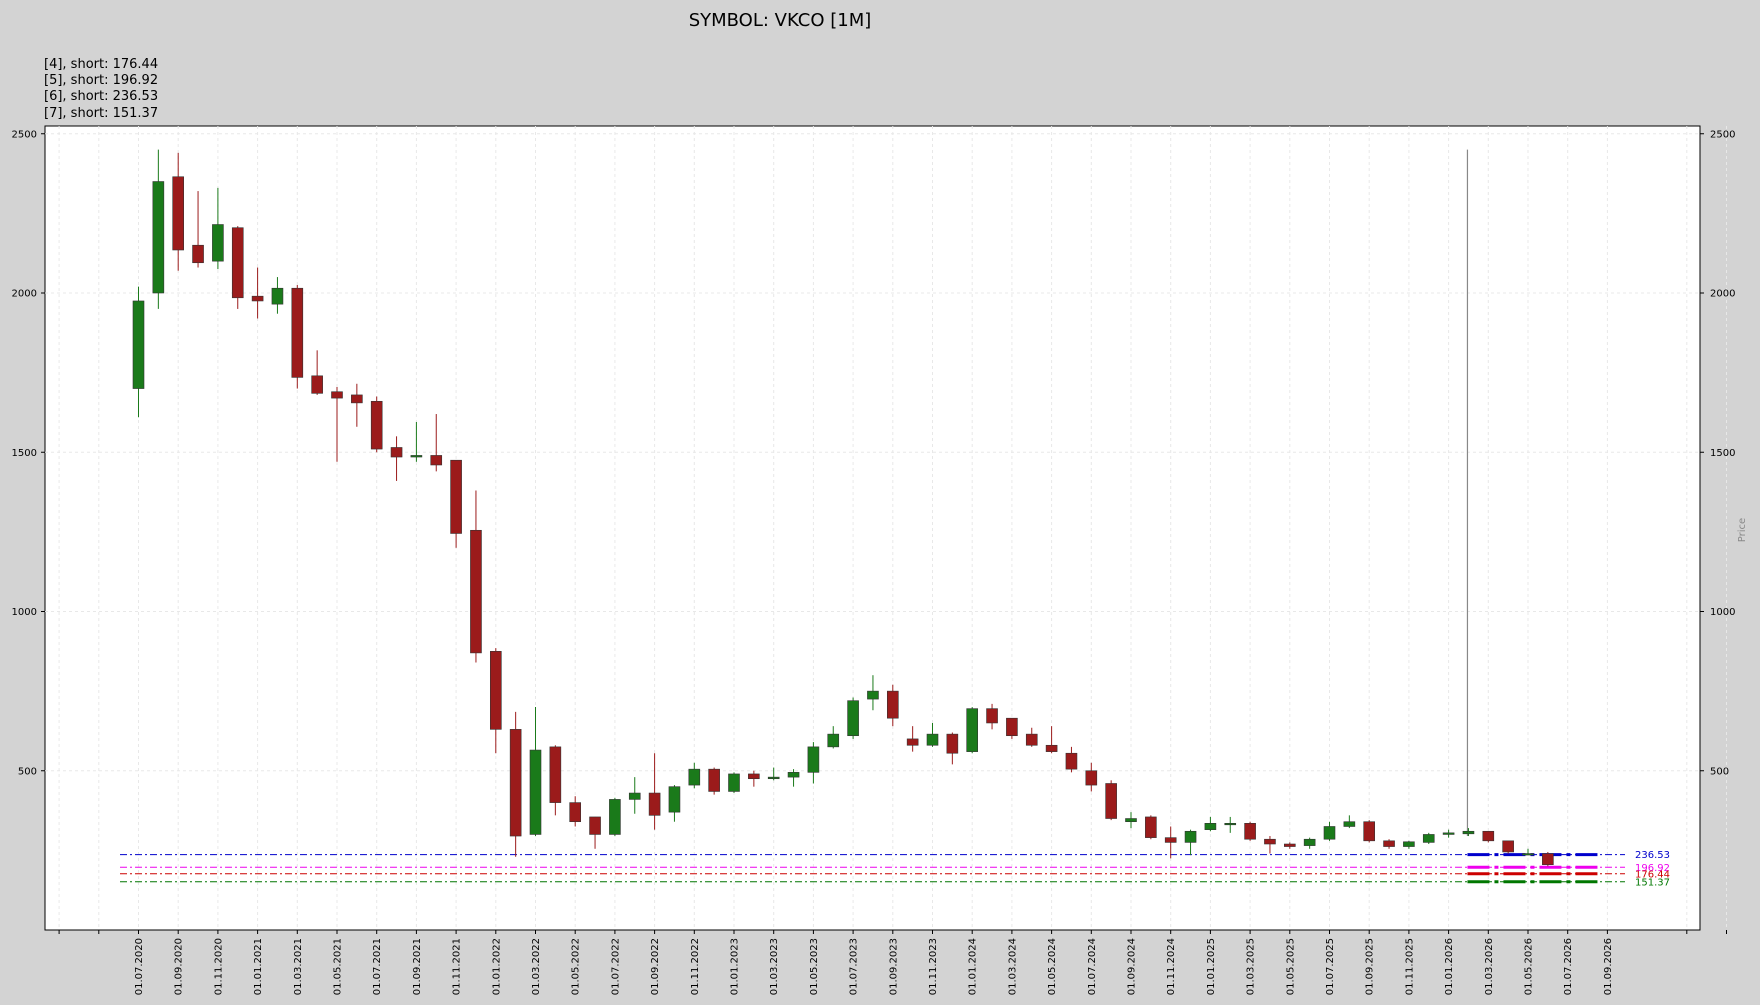  I want to click on x-tick-label: 01.07.2025, so click(1330, 966).